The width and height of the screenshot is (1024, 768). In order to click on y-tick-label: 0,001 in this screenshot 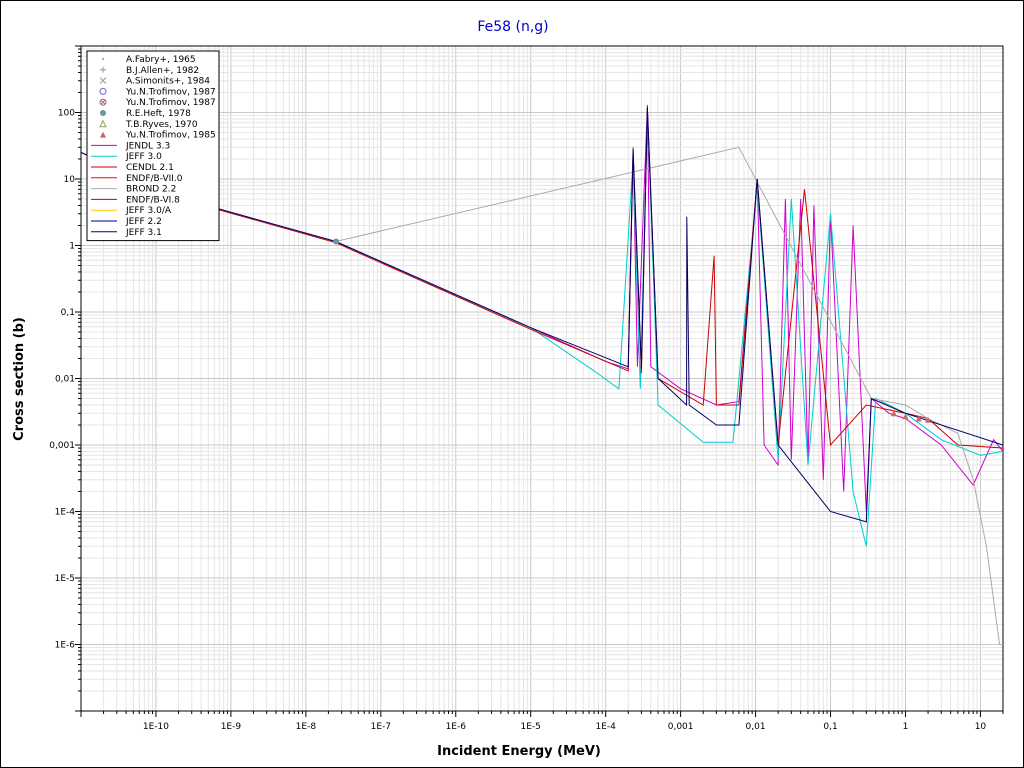, I will do `click(62, 446)`.